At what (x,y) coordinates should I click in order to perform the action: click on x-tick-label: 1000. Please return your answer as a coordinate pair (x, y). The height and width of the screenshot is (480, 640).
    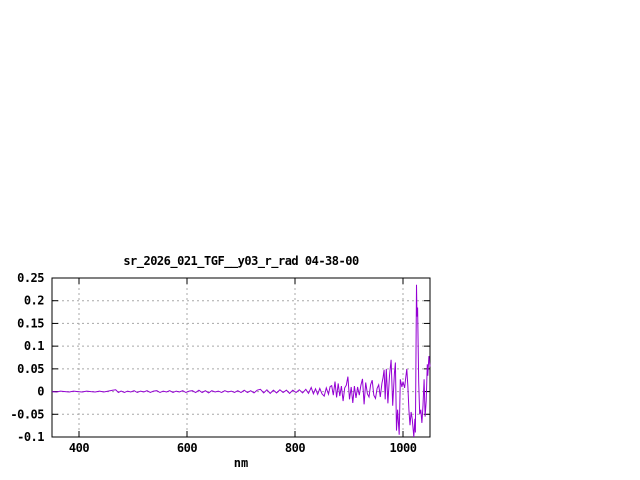
    Looking at the image, I should click on (403, 448).